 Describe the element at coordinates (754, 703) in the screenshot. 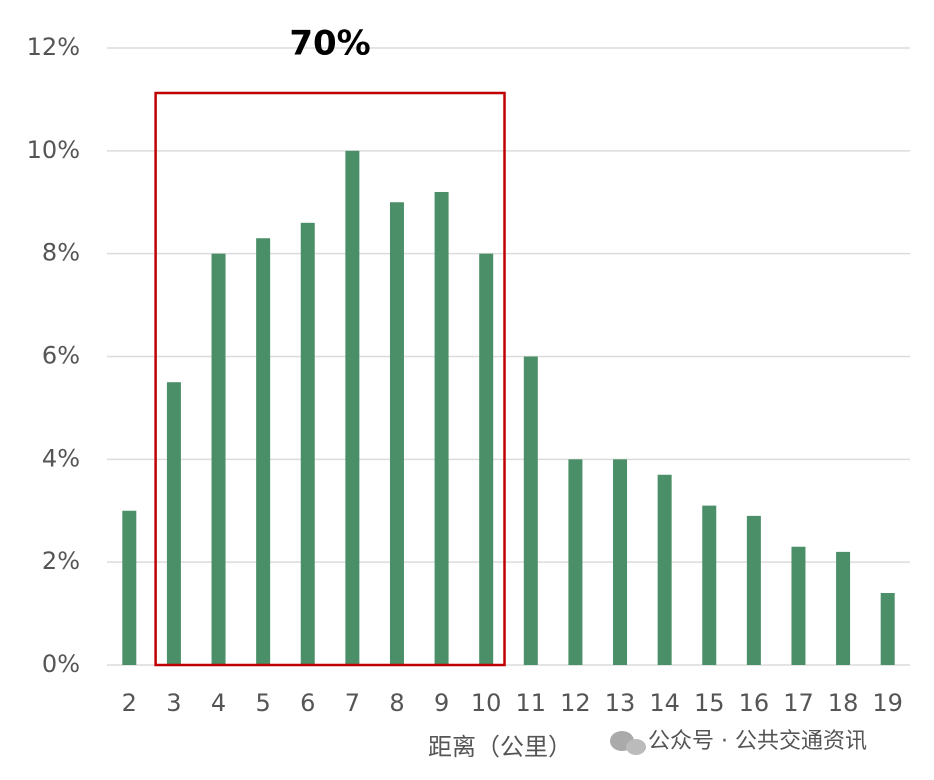

I see `x-tick-label: 16` at that location.